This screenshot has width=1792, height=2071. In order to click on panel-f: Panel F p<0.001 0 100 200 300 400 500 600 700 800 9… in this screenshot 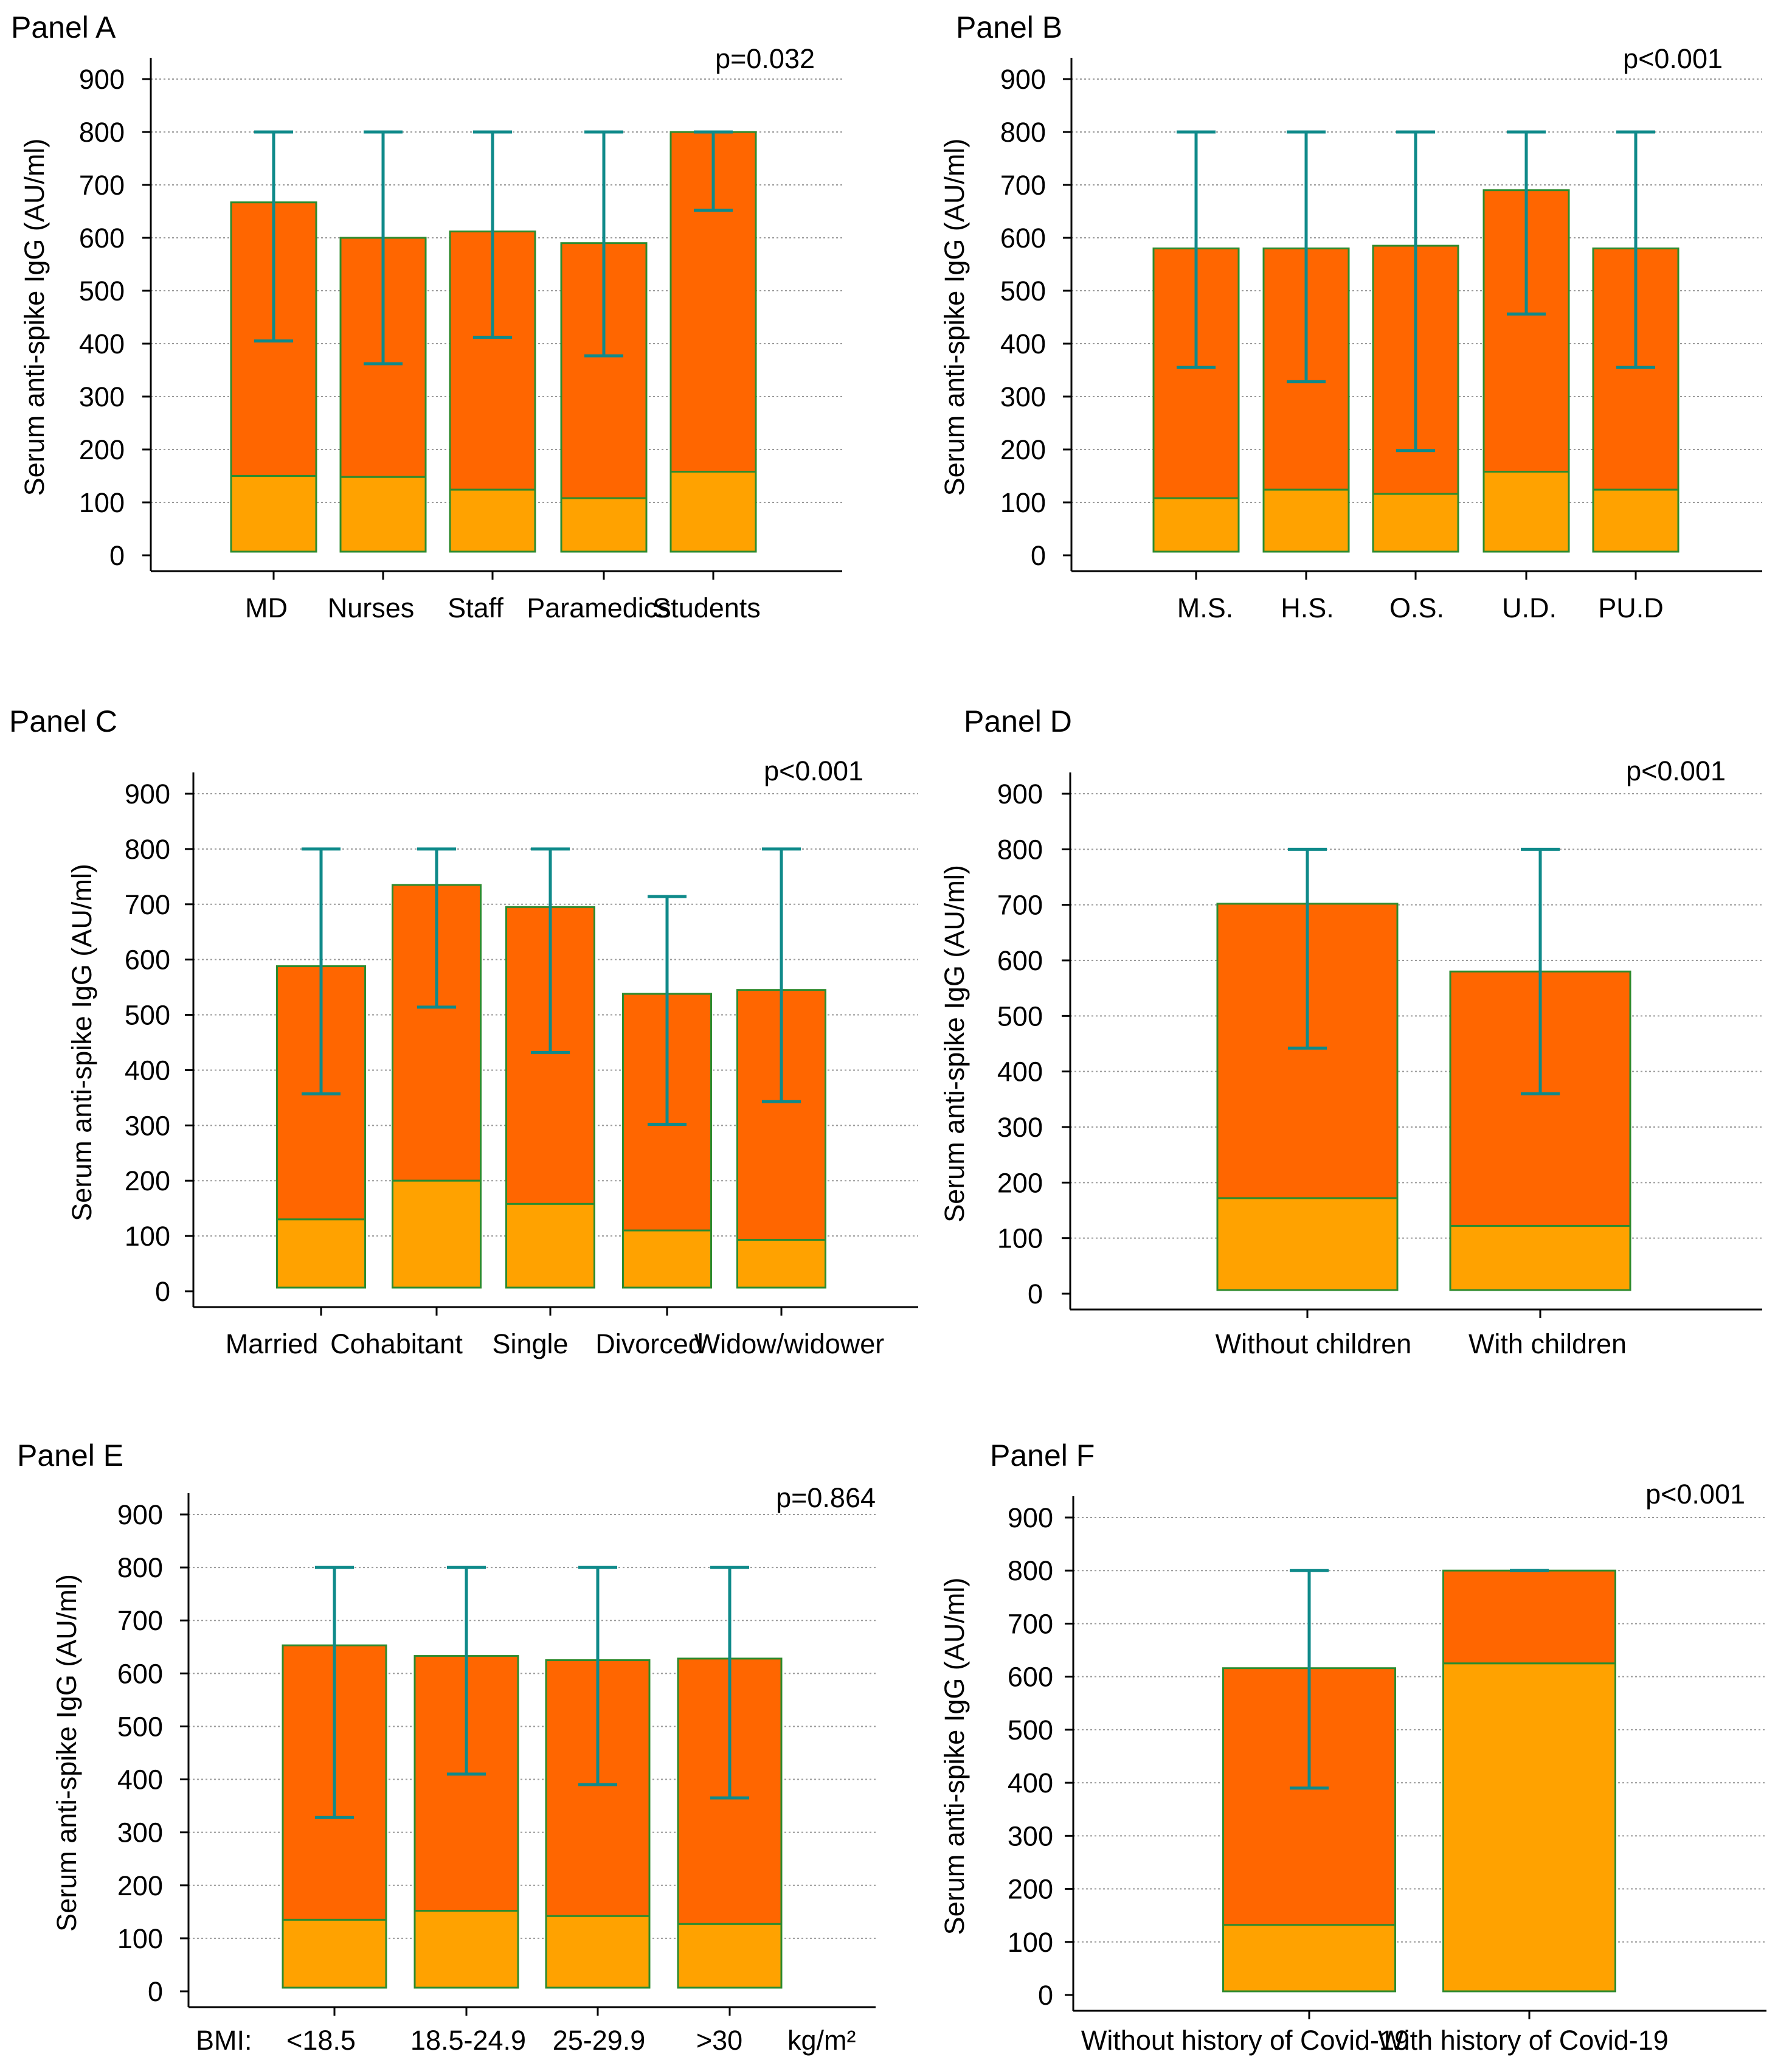, I will do `click(1352, 1747)`.